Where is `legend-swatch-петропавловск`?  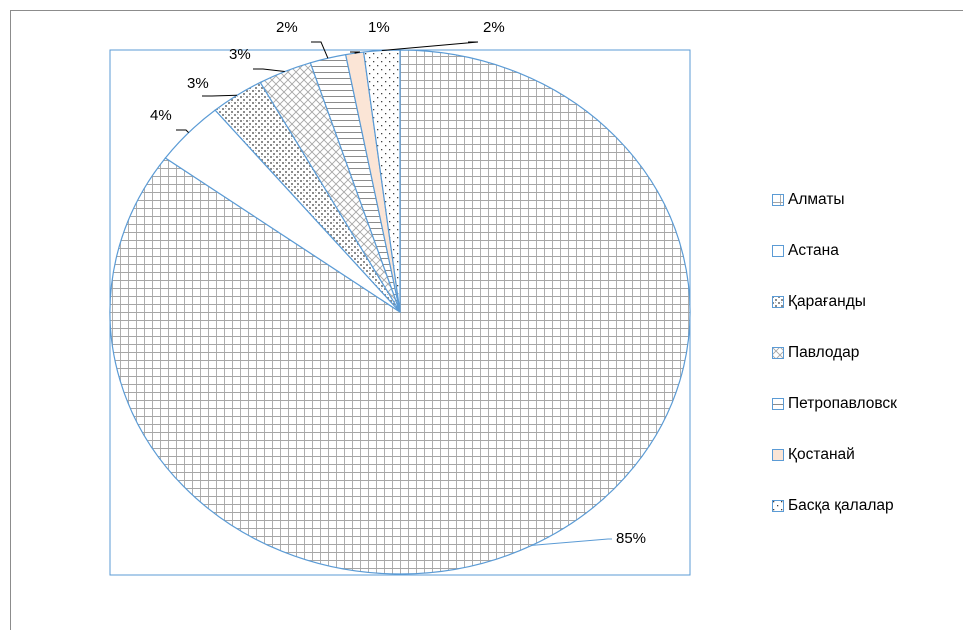 legend-swatch-петропавловск is located at coordinates (778, 403).